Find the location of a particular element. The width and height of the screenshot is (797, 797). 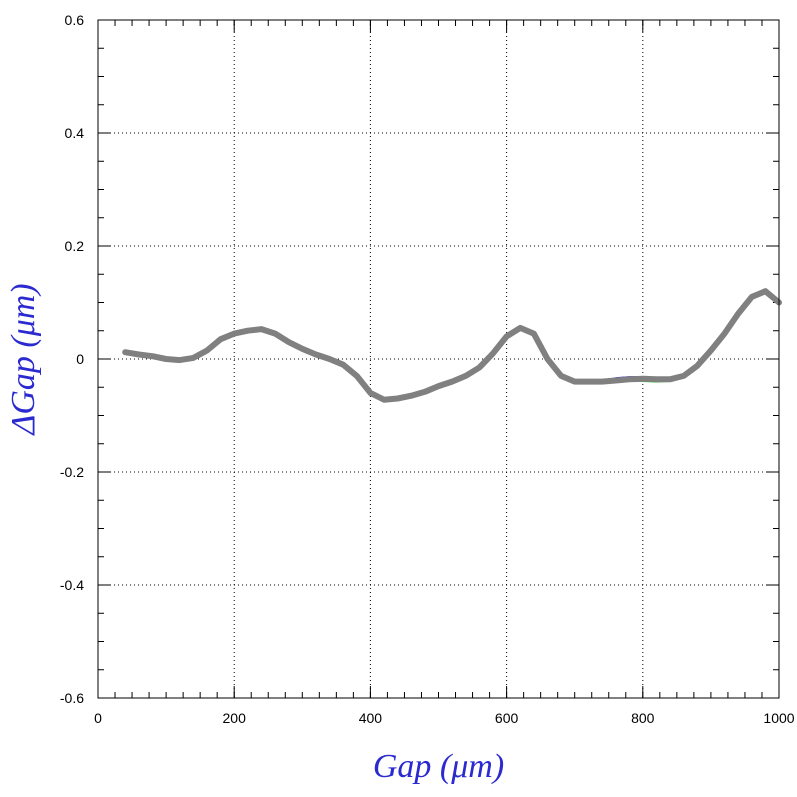

y-tick-label: 0 is located at coordinates (80, 359).